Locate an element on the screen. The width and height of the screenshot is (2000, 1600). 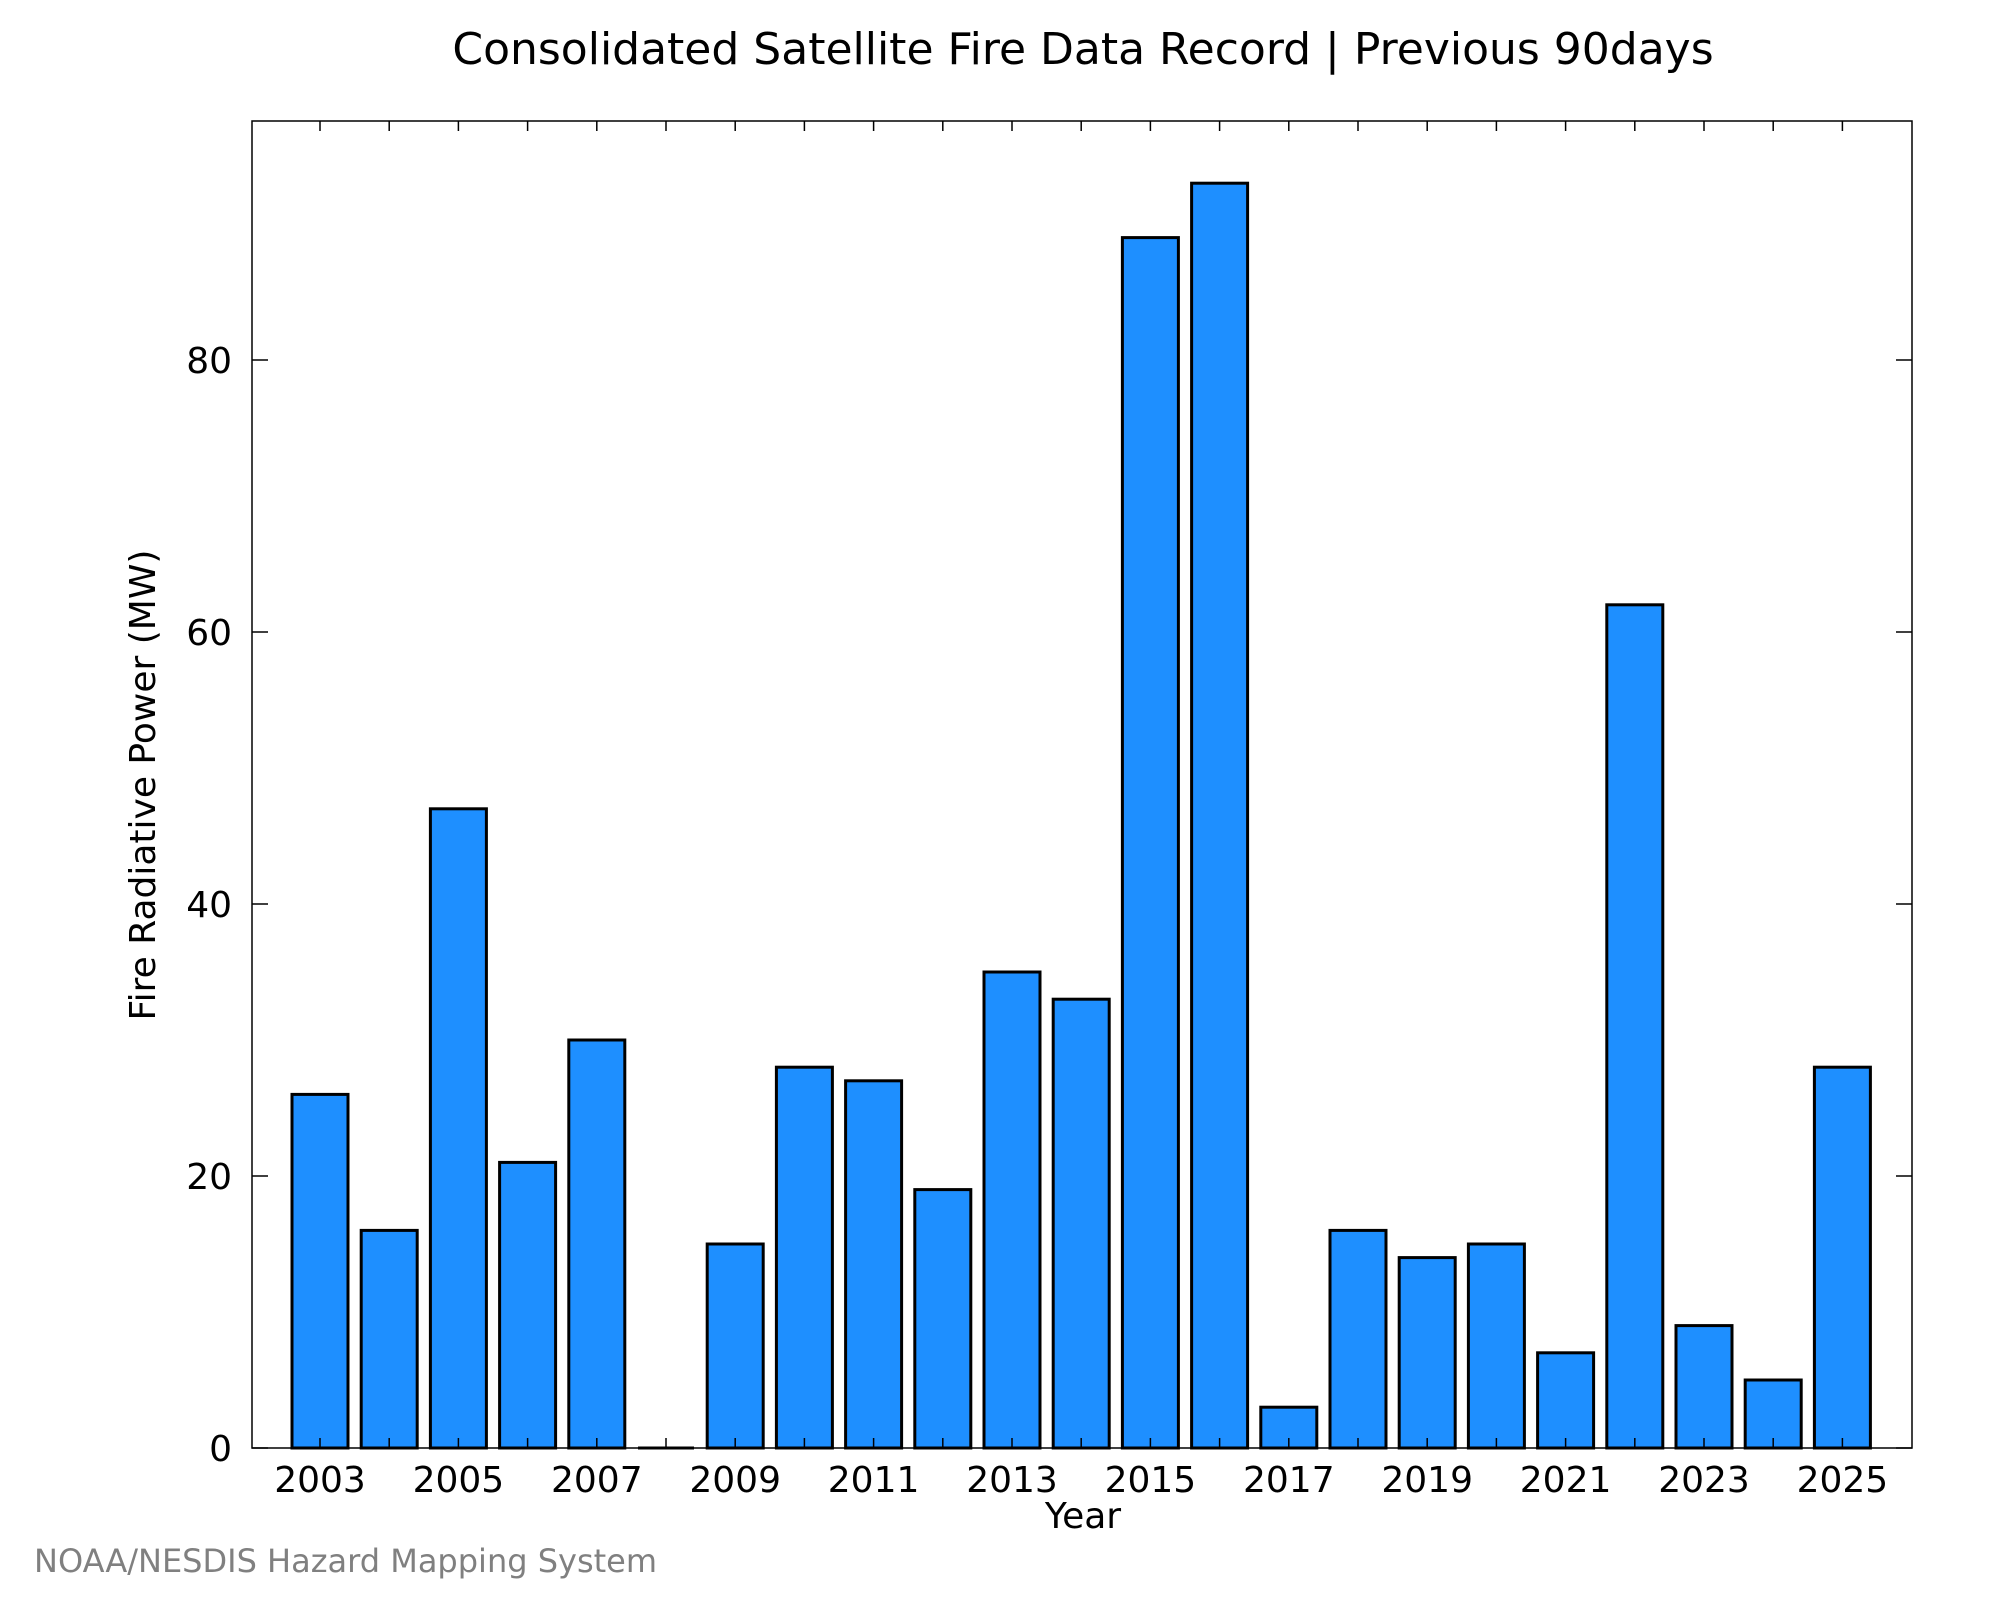
y-tick-label-60: 60 is located at coordinates (209, 633).